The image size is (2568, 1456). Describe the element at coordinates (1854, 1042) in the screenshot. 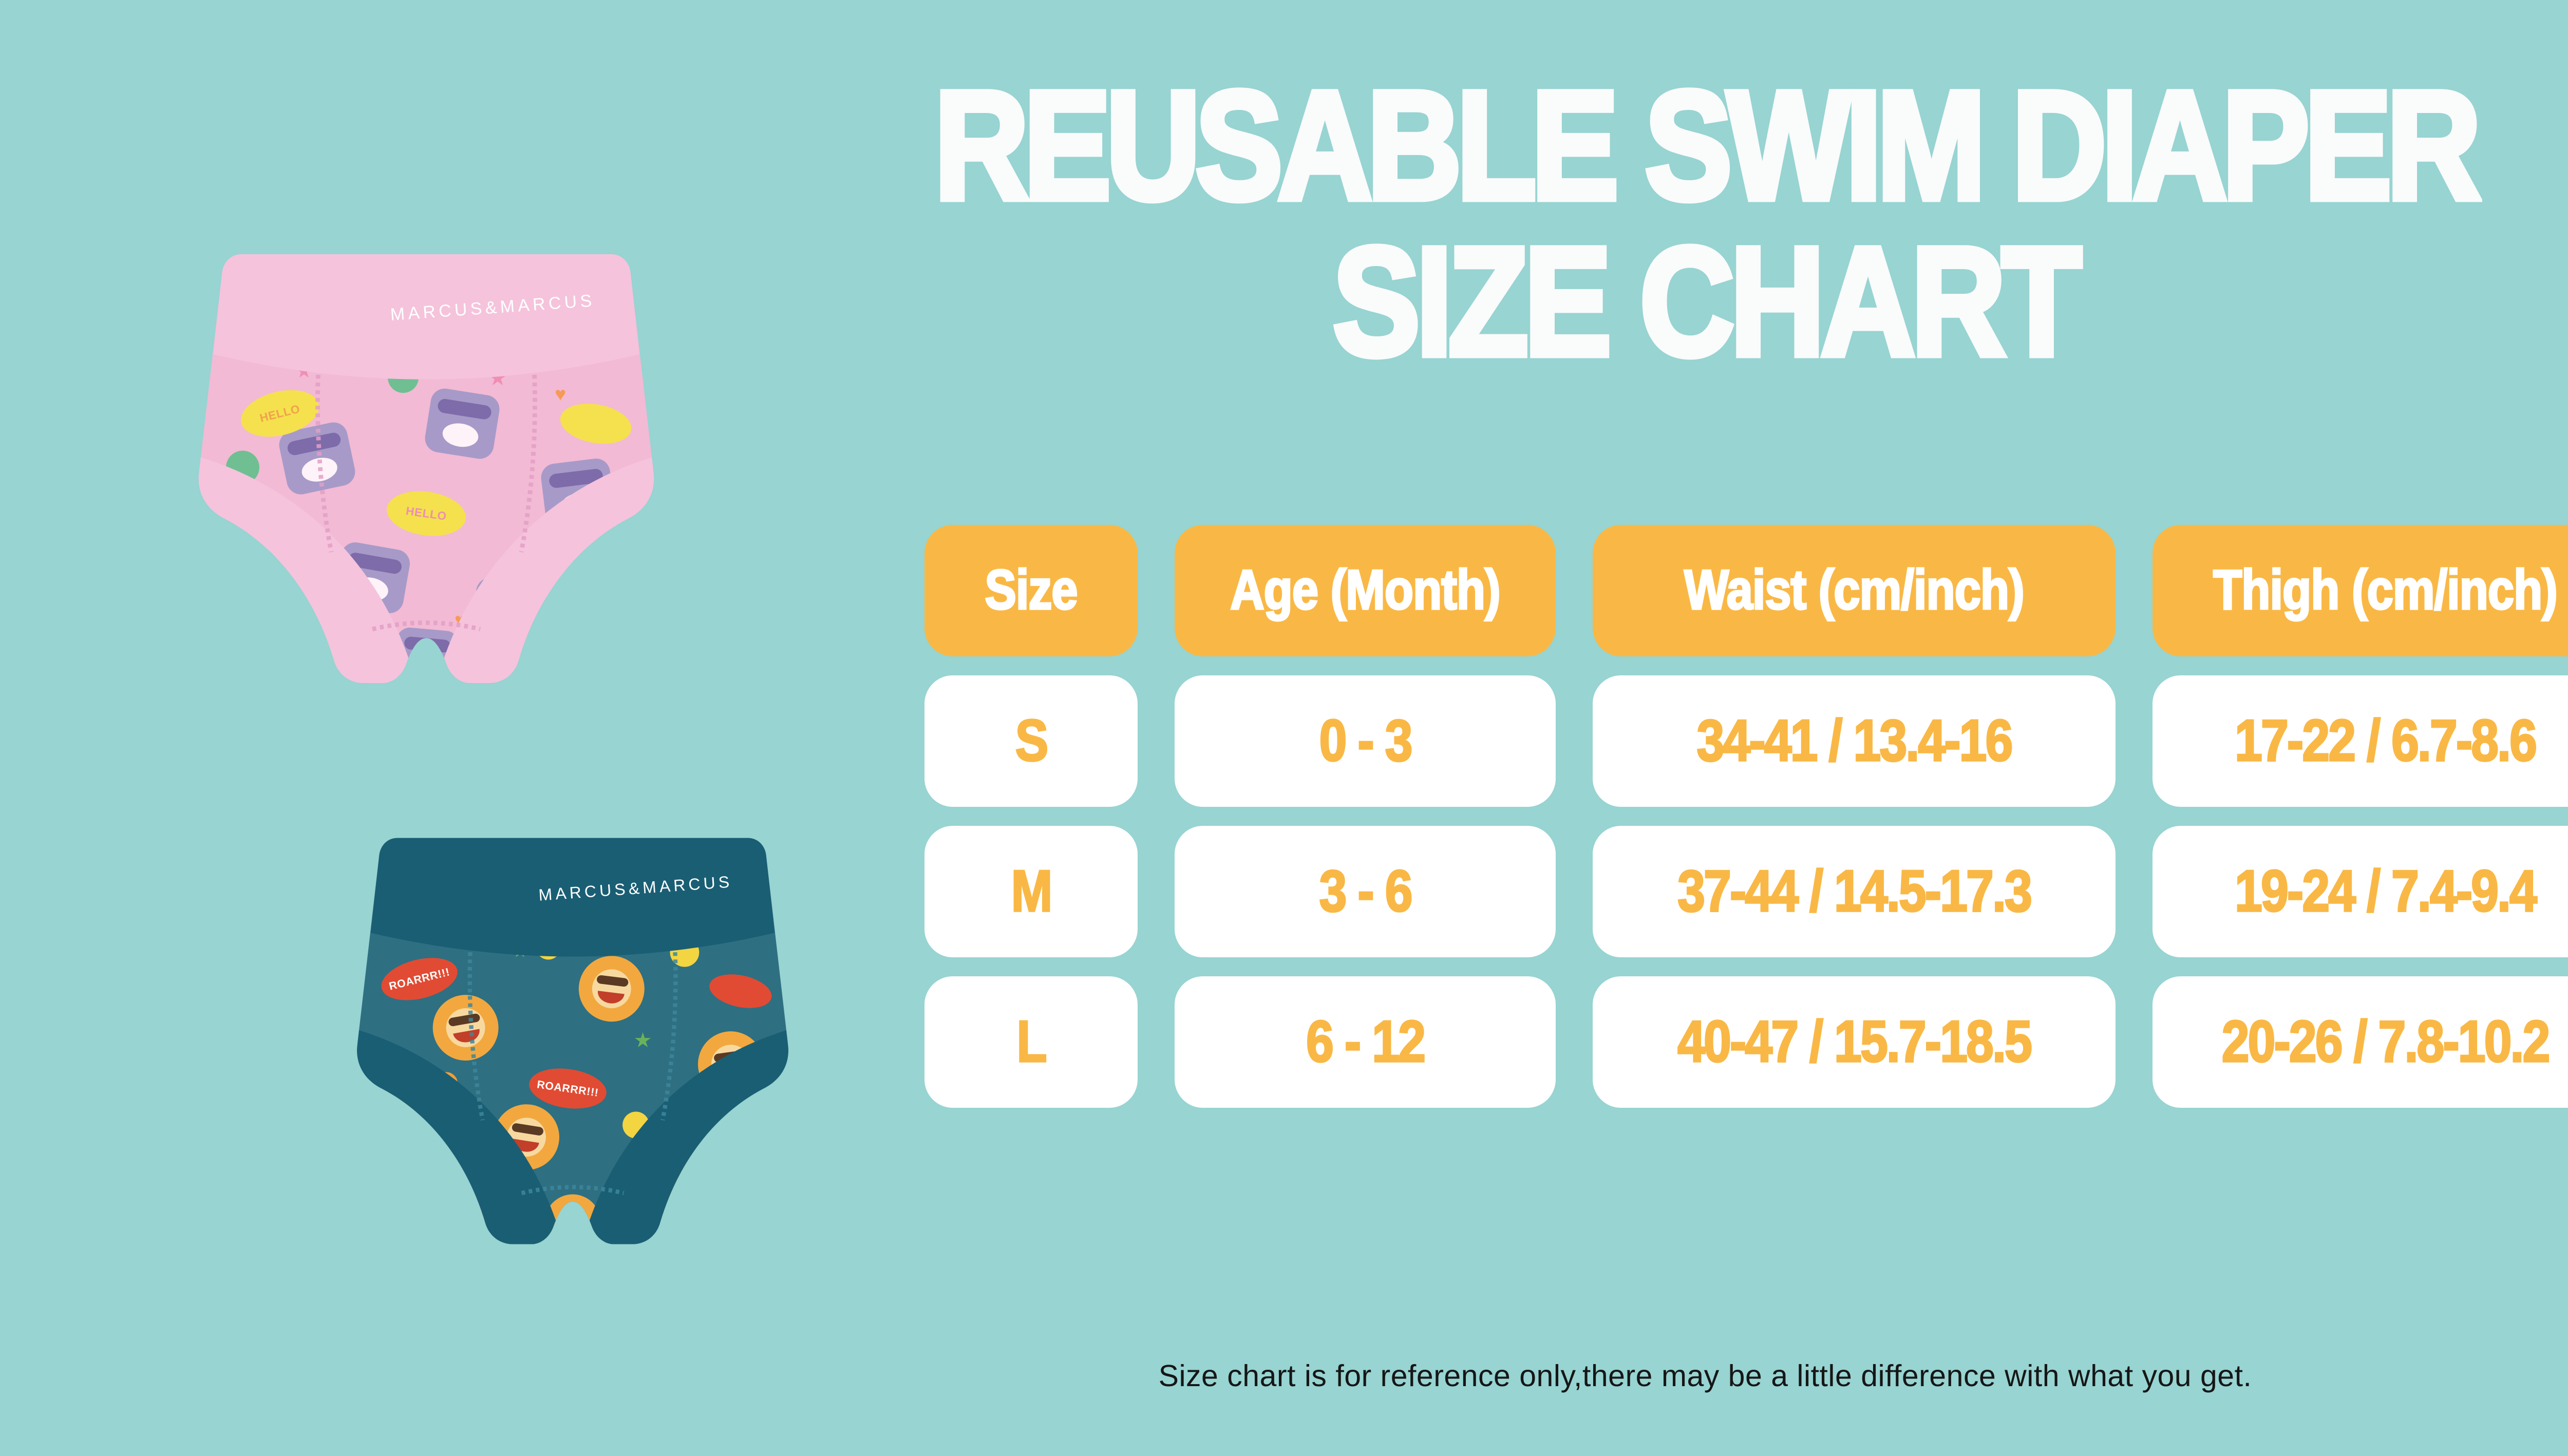

I see `table-cell-waist-l: 40-47 / 15.7-18.5` at that location.